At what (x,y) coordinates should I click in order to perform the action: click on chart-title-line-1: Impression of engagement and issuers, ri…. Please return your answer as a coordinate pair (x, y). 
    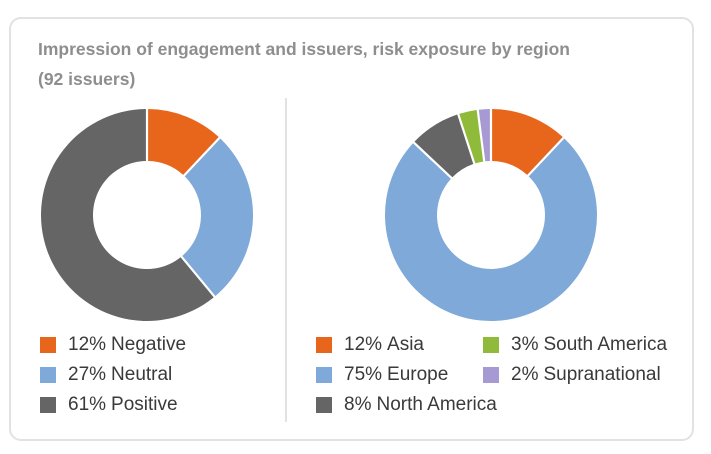
    Looking at the image, I should click on (304, 49).